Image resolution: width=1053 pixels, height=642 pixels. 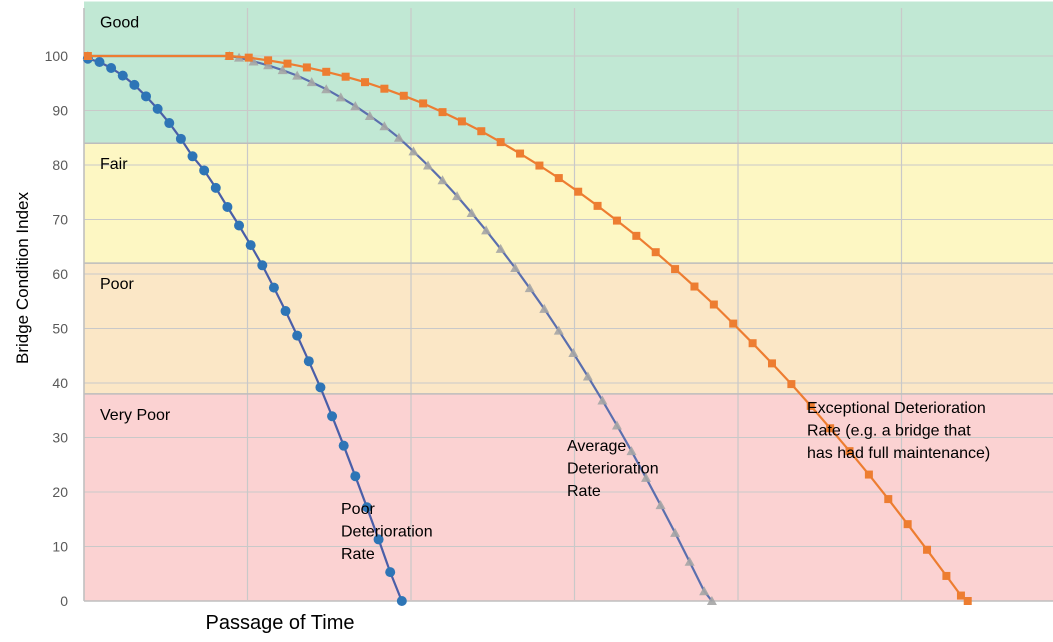 What do you see at coordinates (60, 165) in the screenshot?
I see `y-tick-label: 80` at bounding box center [60, 165].